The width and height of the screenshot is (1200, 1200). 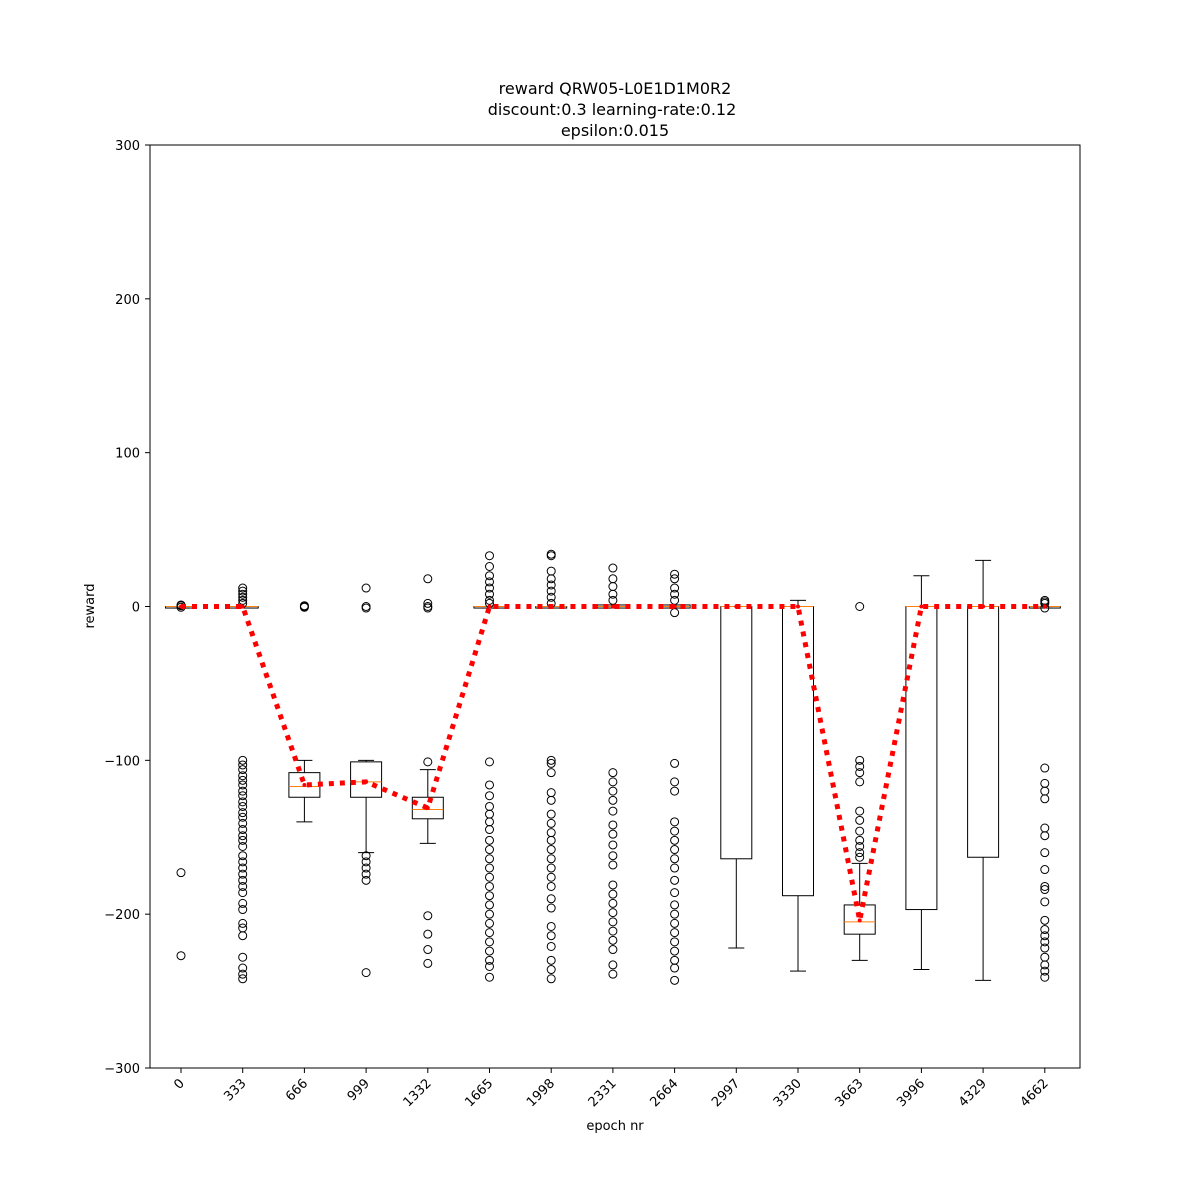 What do you see at coordinates (615, 130) in the screenshot?
I see `chart-title-line-3: epsilon:0.015` at bounding box center [615, 130].